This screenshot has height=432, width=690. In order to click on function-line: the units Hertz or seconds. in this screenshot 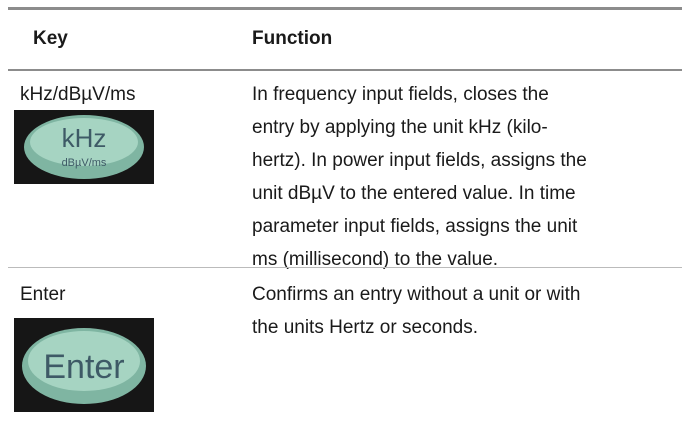, I will do `click(365, 327)`.